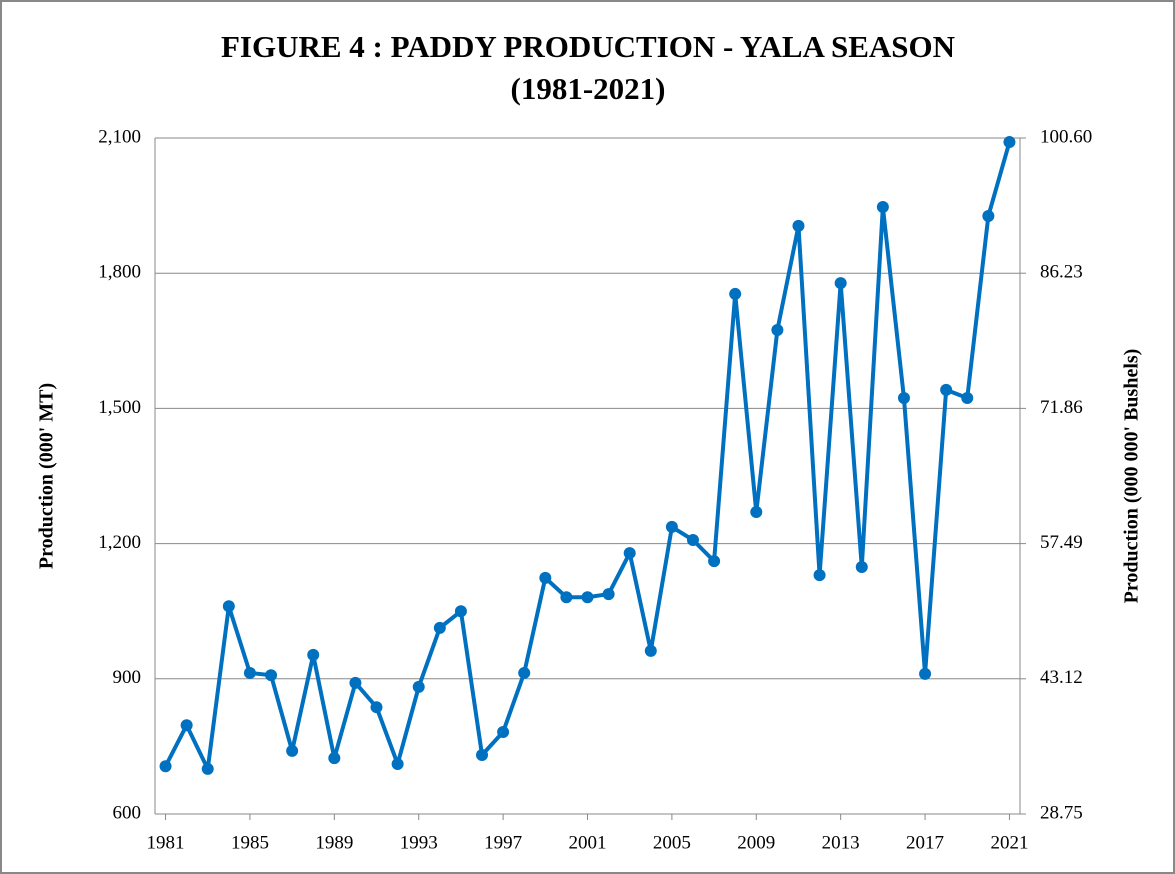 Image resolution: width=1175 pixels, height=874 pixels. I want to click on x-tick-label: 1997, so click(503, 842).